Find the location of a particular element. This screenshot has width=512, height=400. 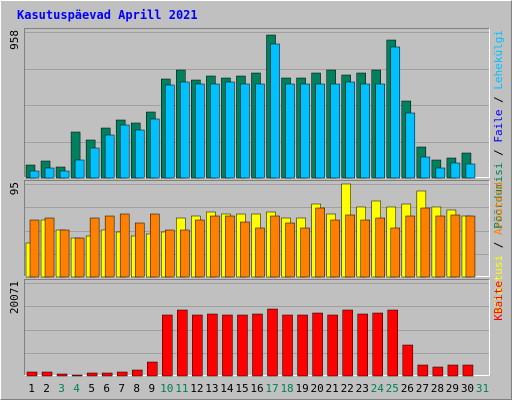

x-tick-label: 9 is located at coordinates (151, 388).